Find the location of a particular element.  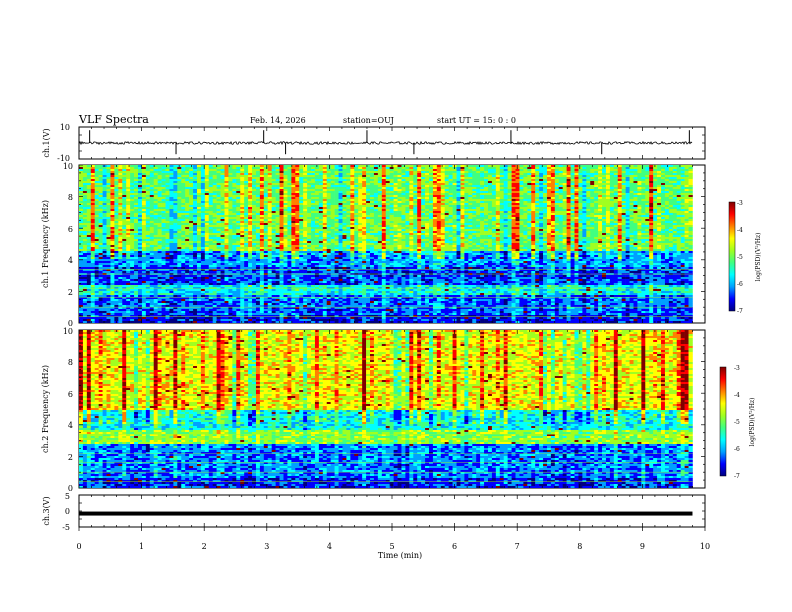

xtick-8: 8 is located at coordinates (579, 546).